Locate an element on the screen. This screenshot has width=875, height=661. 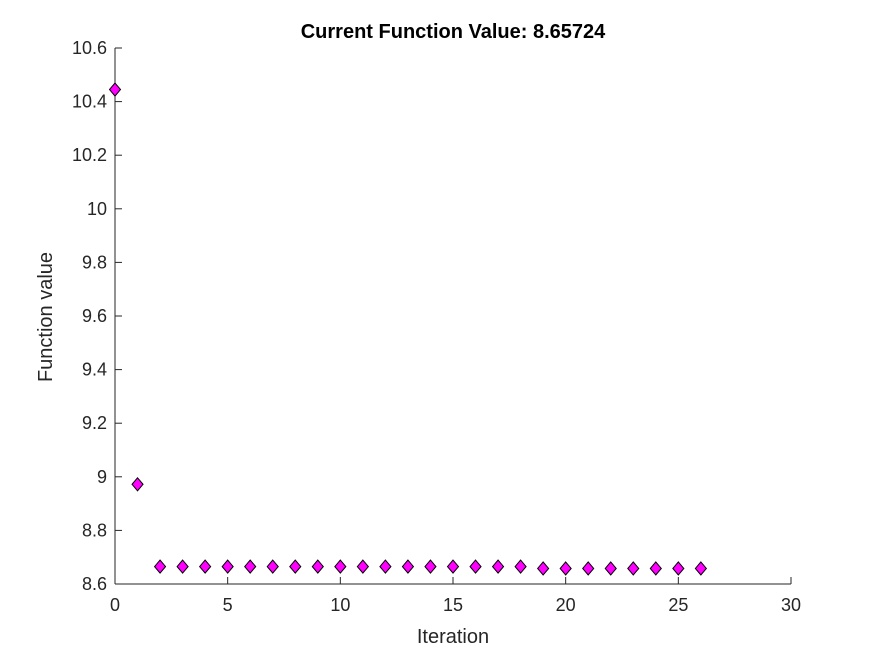
x-tick-label: 5 is located at coordinates (228, 605).